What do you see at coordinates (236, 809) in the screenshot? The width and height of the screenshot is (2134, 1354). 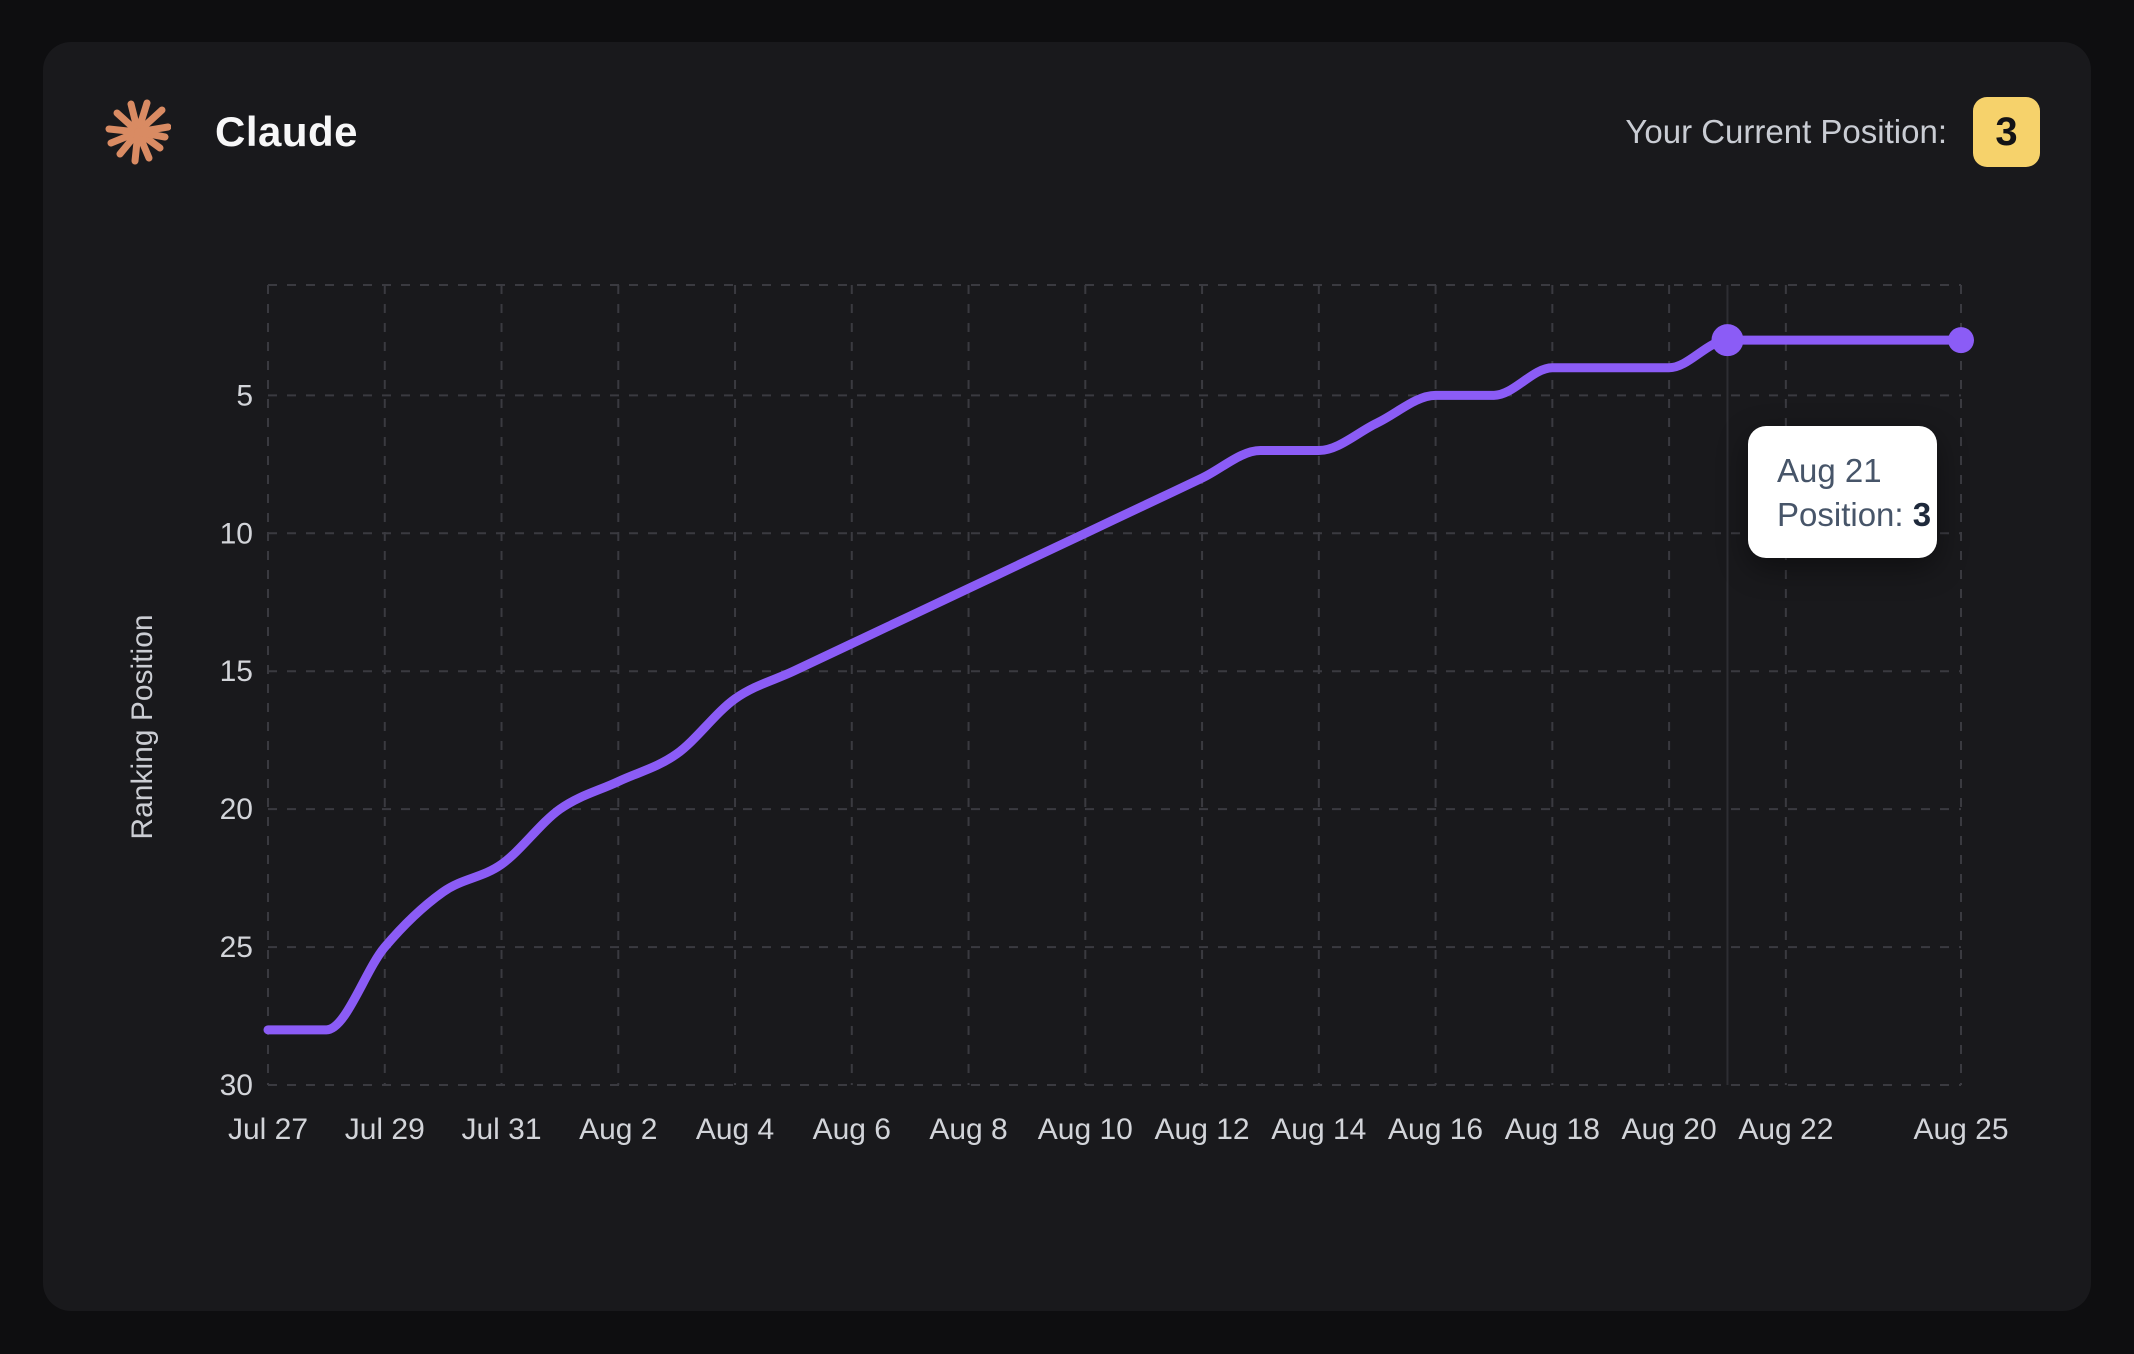 I see `y-axis-tick-label: 20` at bounding box center [236, 809].